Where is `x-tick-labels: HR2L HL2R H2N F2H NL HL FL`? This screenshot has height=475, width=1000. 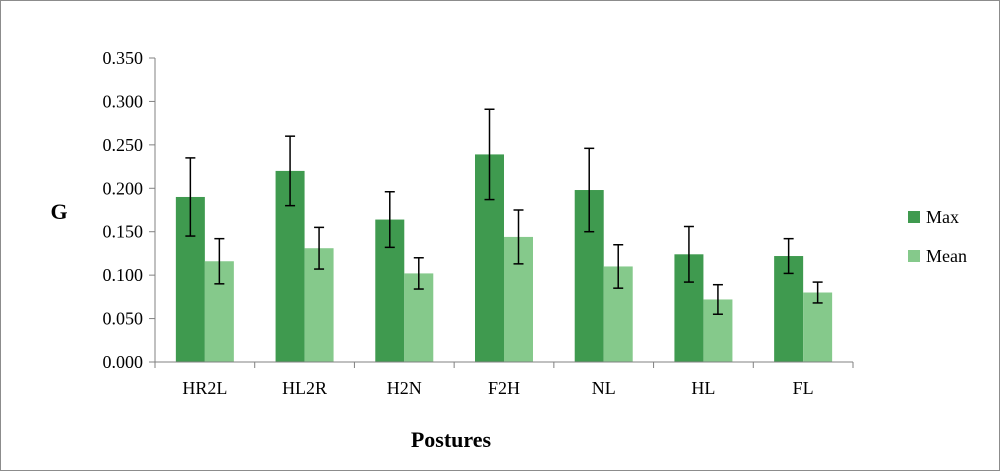
x-tick-labels: HR2L HL2R H2N F2H NL HL FL is located at coordinates (497, 388).